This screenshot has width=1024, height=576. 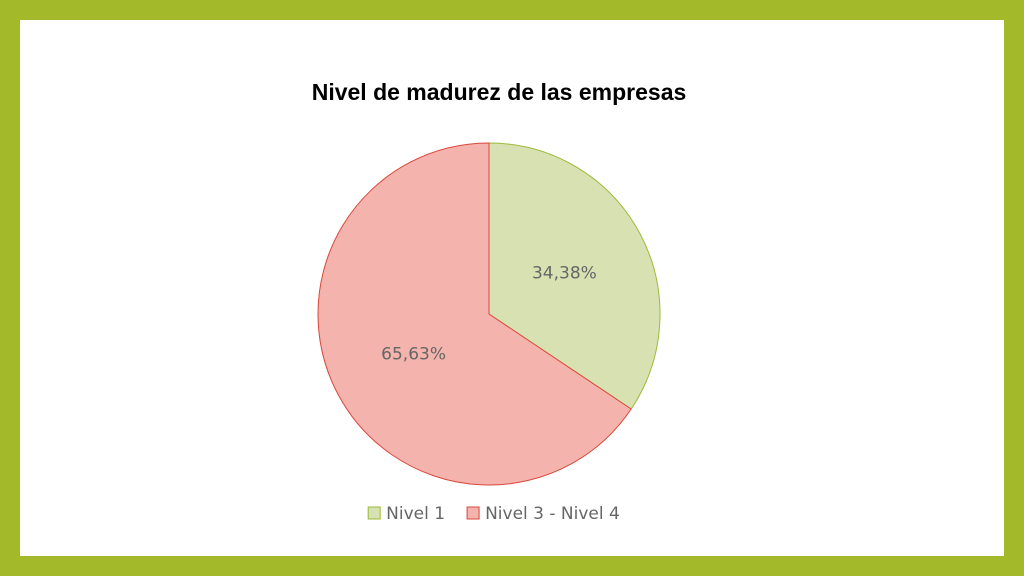 I want to click on chart-title: Nivel de madurez de las empresas, so click(x=499, y=92).